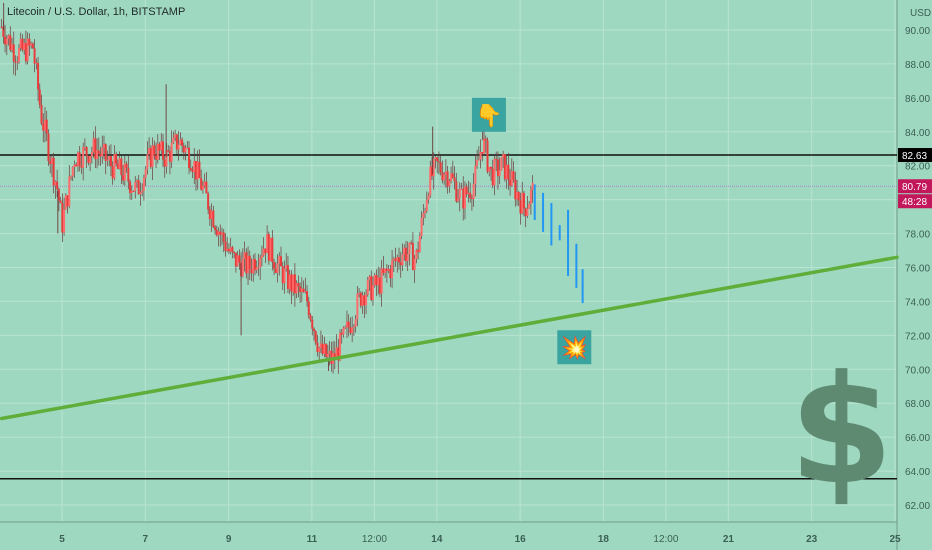 The width and height of the screenshot is (932, 550). I want to click on price-tick-label: 76.00, so click(917, 269).